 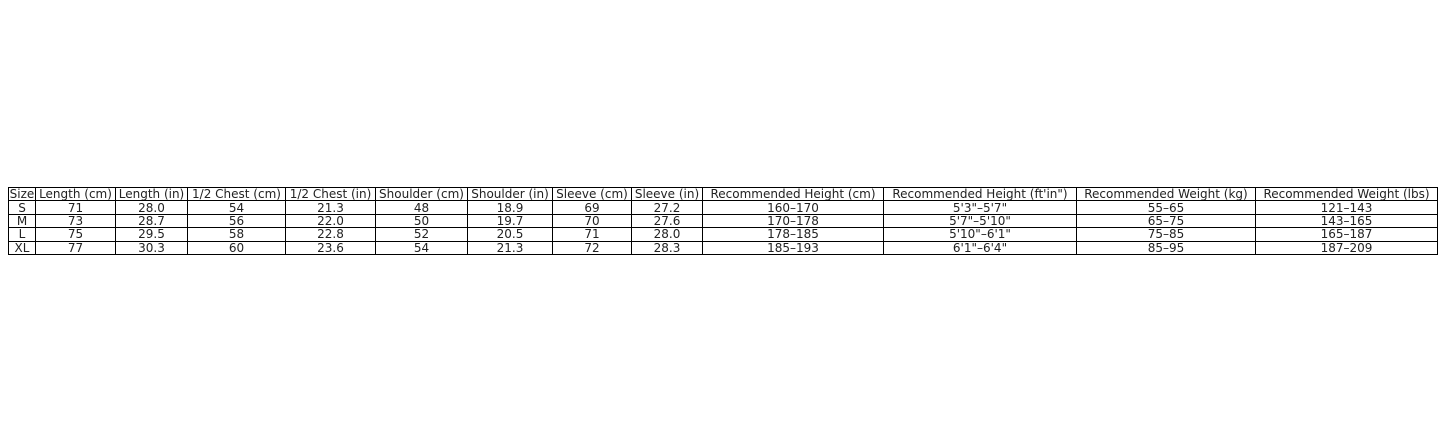 What do you see at coordinates (667, 221) in the screenshot?
I see `table-cell: 27.6` at bounding box center [667, 221].